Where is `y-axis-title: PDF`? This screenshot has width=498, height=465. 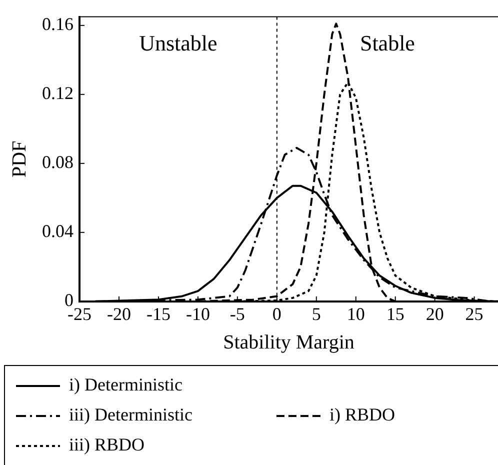
y-axis-title: PDF is located at coordinates (19, 159).